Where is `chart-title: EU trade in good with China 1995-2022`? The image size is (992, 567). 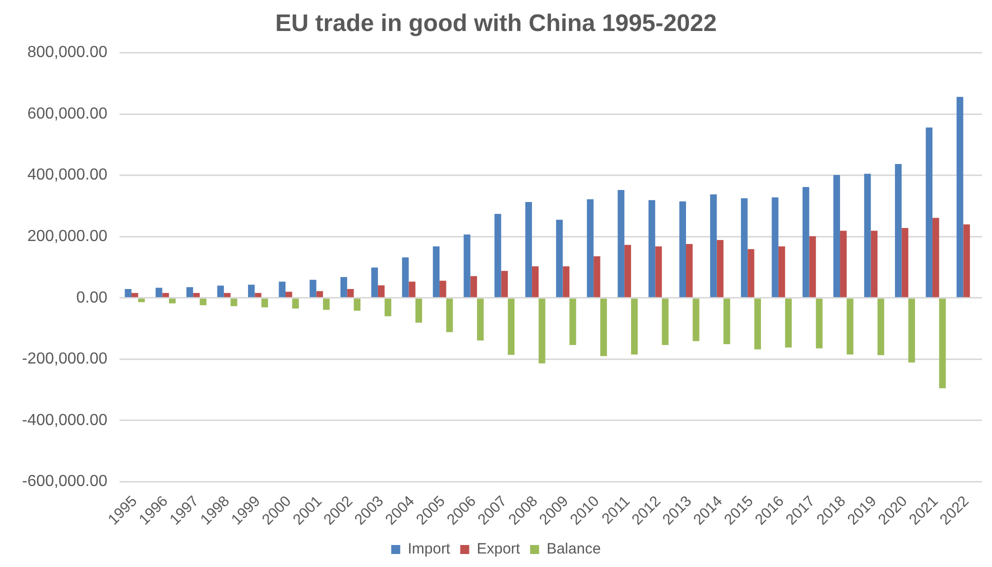
chart-title: EU trade in good with China 1995-2022 is located at coordinates (496, 24).